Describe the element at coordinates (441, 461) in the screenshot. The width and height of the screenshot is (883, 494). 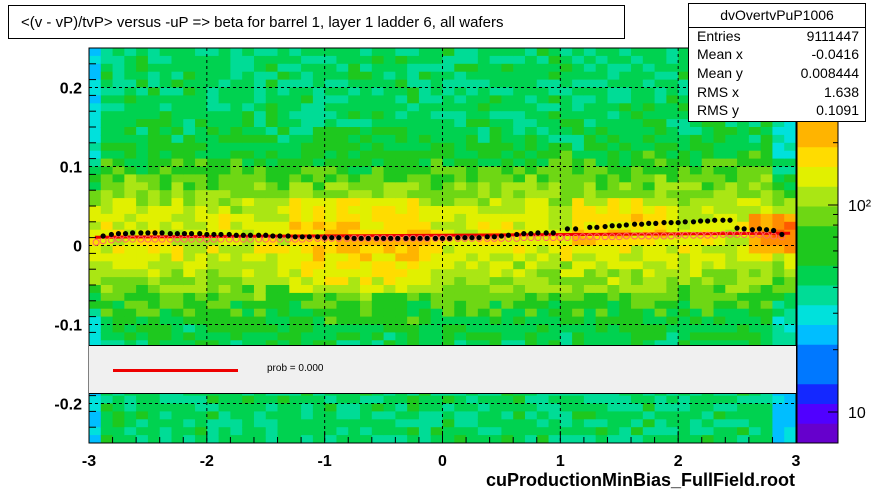
I see `x-tick-labels: -3 -2 -1 0 1 2 3` at that location.